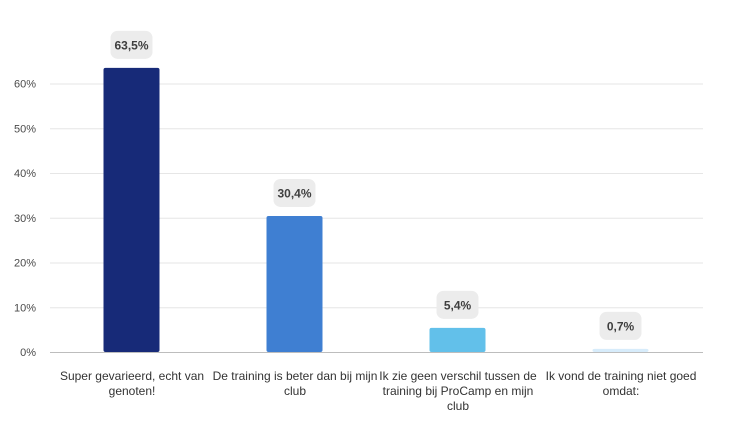 Image resolution: width=739 pixels, height=430 pixels. What do you see at coordinates (132, 383) in the screenshot?
I see `category-label-1: Super gevarieerd, echt van genoten!` at bounding box center [132, 383].